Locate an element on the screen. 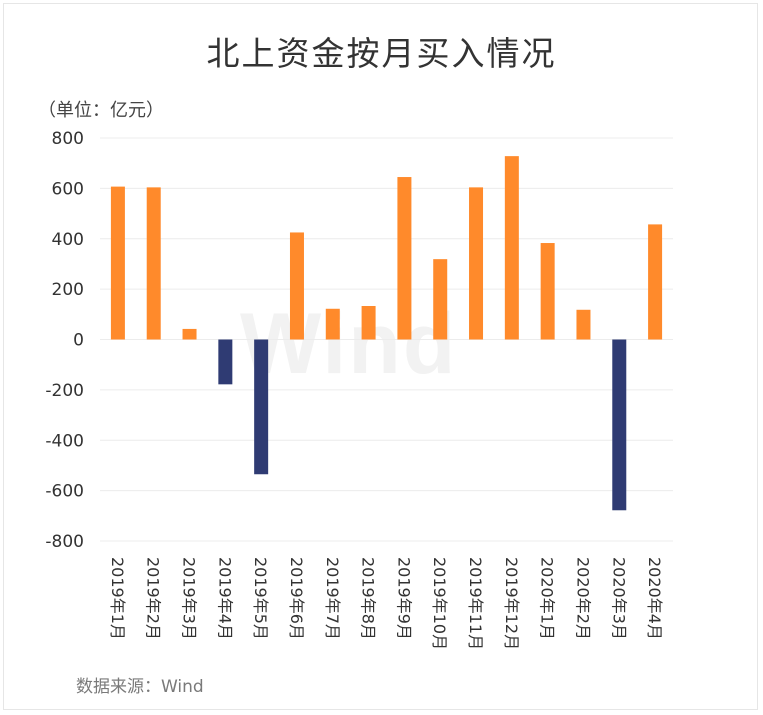 This screenshot has width=763, height=715. x-tick-label: 2020年3月 is located at coordinates (618, 598).